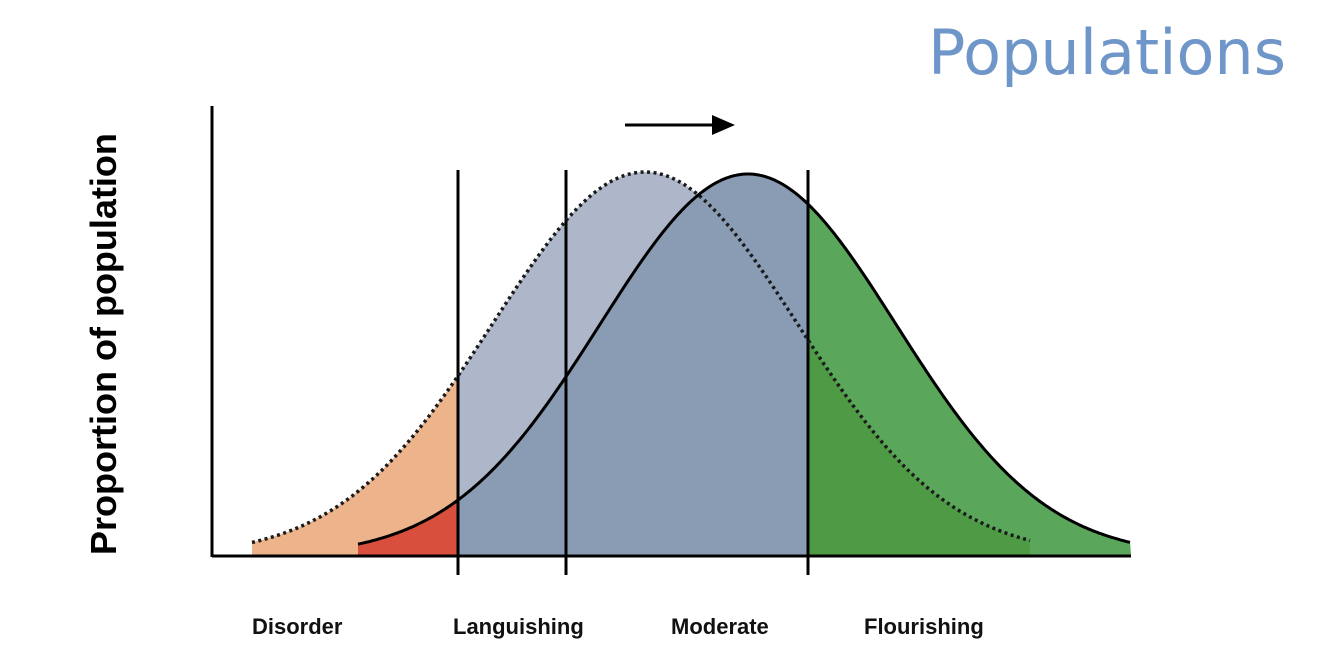 Image resolution: width=1326 pixels, height=648 pixels. Describe the element at coordinates (924, 626) in the screenshot. I see `category-label-flourishing: Flourishing` at that location.